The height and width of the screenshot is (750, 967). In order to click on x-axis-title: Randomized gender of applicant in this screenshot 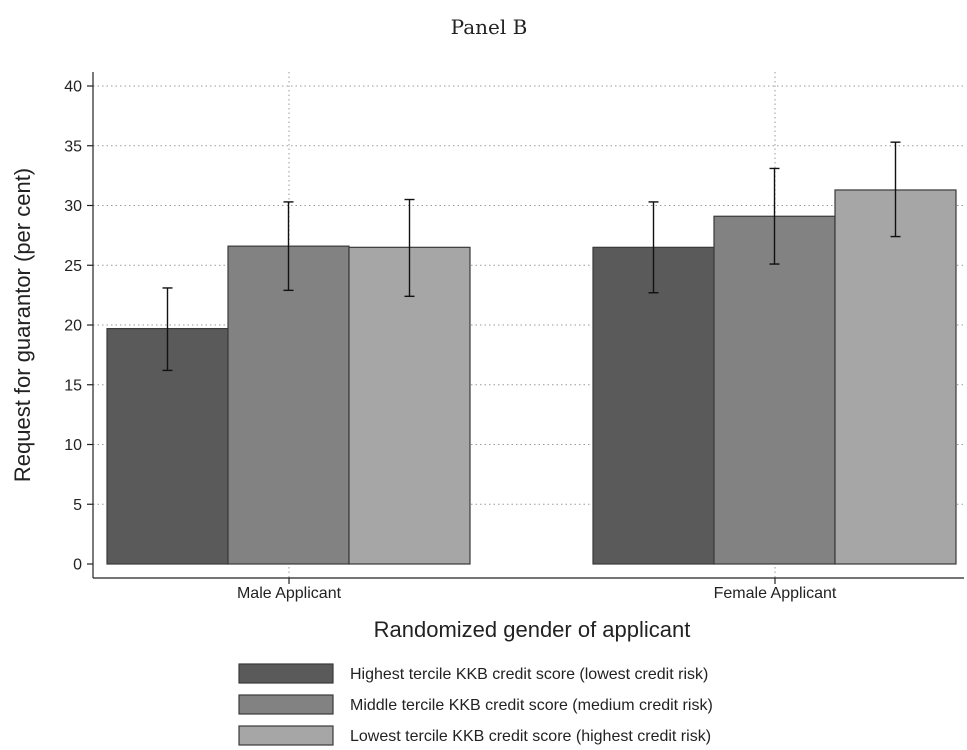, I will do `click(532, 629)`.